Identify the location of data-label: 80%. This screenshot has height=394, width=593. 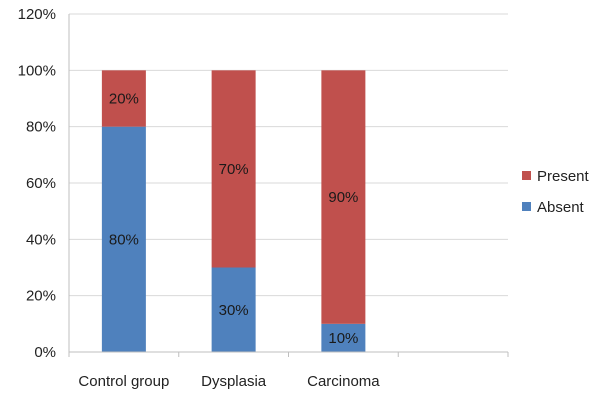
(124, 239).